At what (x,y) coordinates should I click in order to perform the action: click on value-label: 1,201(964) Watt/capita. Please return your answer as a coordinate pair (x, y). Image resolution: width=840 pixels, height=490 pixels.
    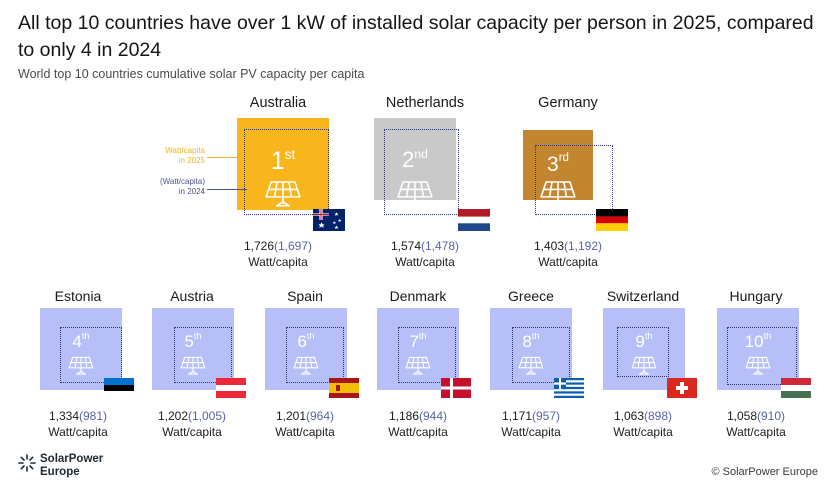
    Looking at the image, I should click on (305, 424).